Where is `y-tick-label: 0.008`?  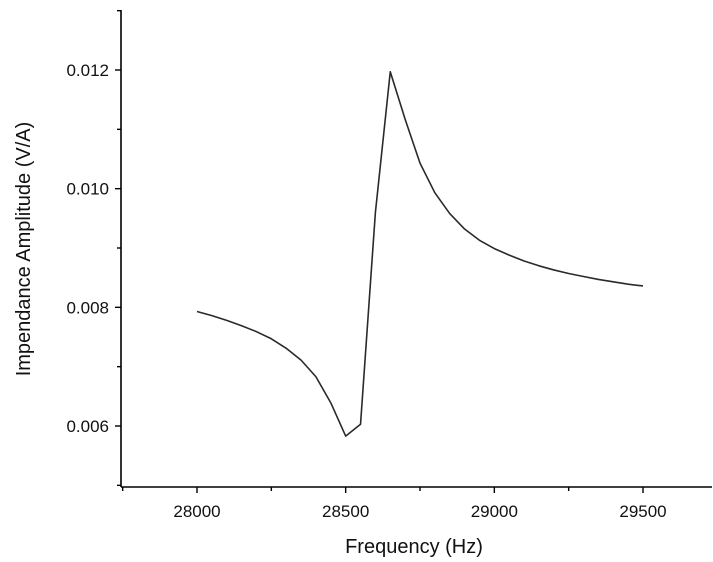 y-tick-label: 0.008 is located at coordinates (87, 307).